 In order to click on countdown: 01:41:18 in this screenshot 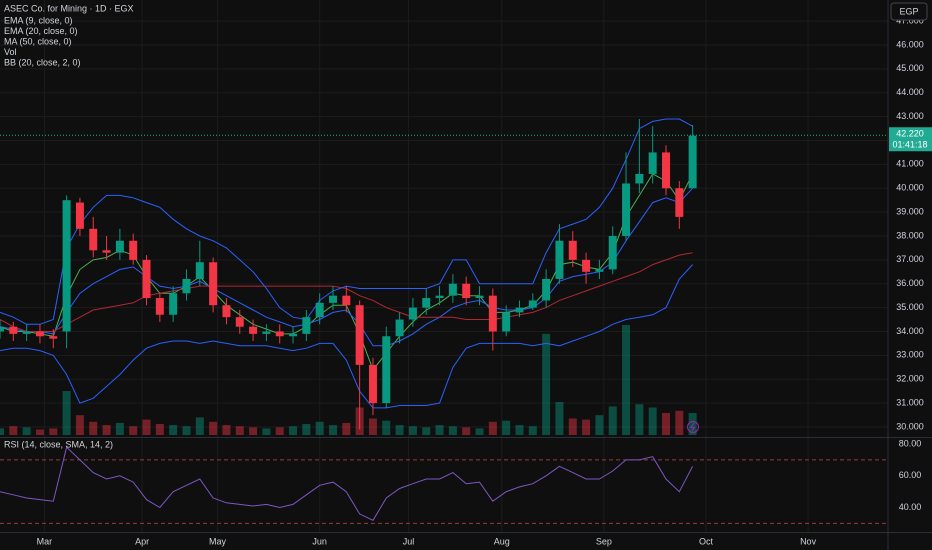, I will do `click(909, 145)`.